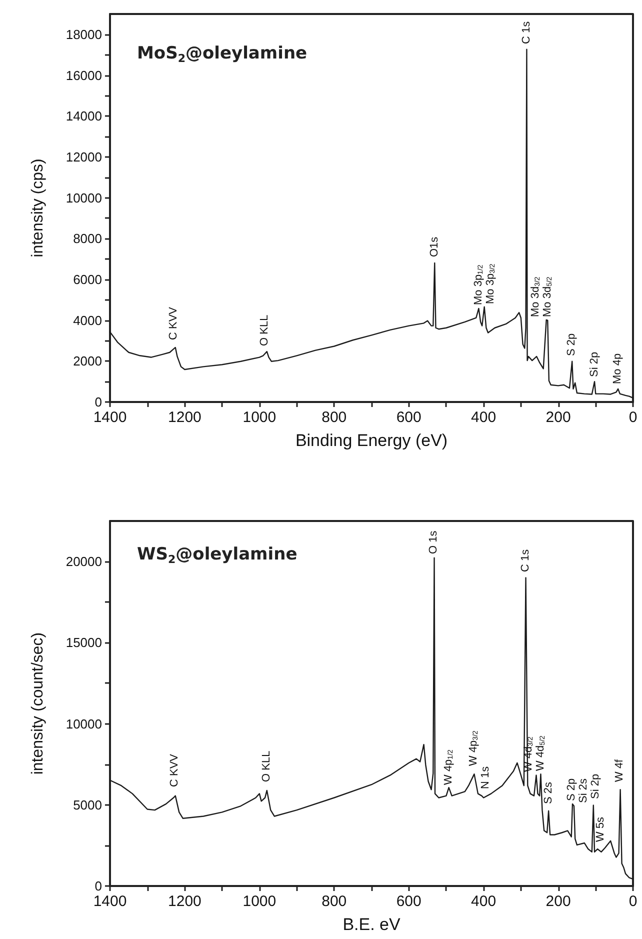 This screenshot has height=939, width=642. I want to click on y-tick-label: 4000, so click(87, 320).